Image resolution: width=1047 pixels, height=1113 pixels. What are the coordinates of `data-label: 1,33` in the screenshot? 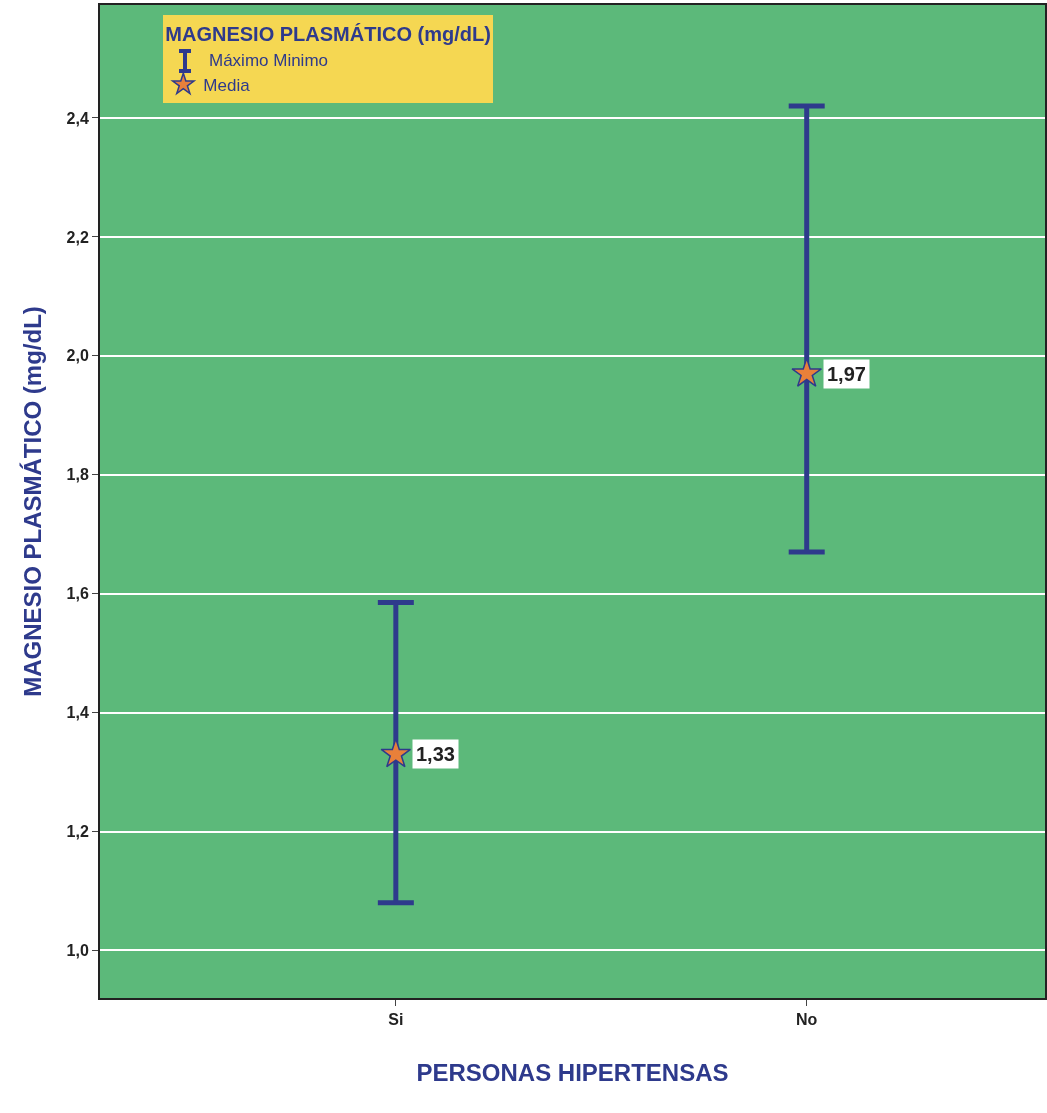 It's located at (435, 754).